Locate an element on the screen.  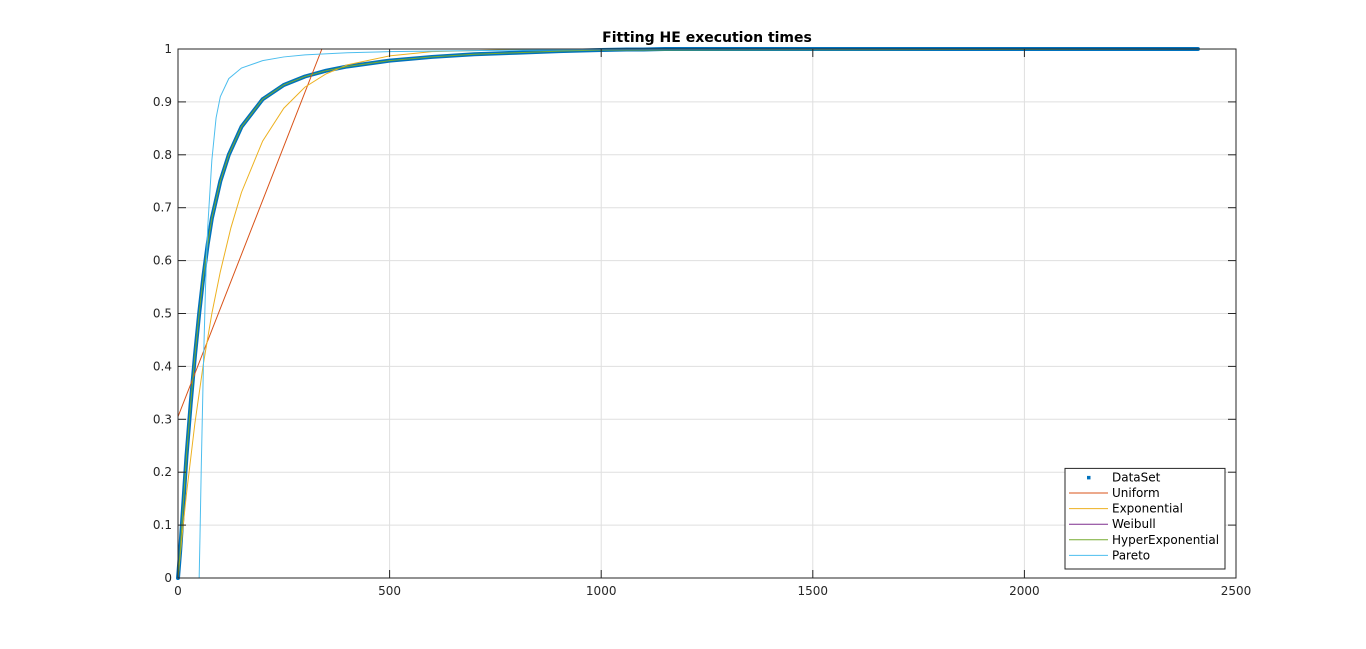
x-tick-label: 1000 is located at coordinates (601, 591).